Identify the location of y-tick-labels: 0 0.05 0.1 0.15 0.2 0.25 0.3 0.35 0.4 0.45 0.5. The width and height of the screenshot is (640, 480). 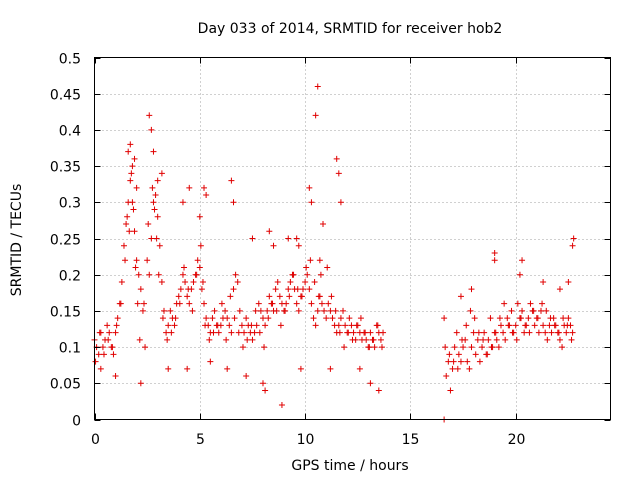
(65, 241).